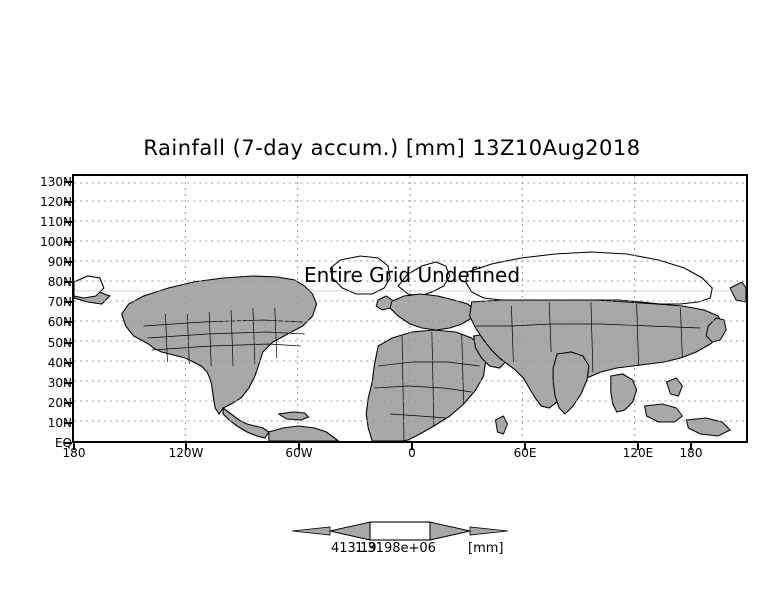 The height and width of the screenshot is (612, 784). I want to click on colorbar-units-label: [mm], so click(486, 548).